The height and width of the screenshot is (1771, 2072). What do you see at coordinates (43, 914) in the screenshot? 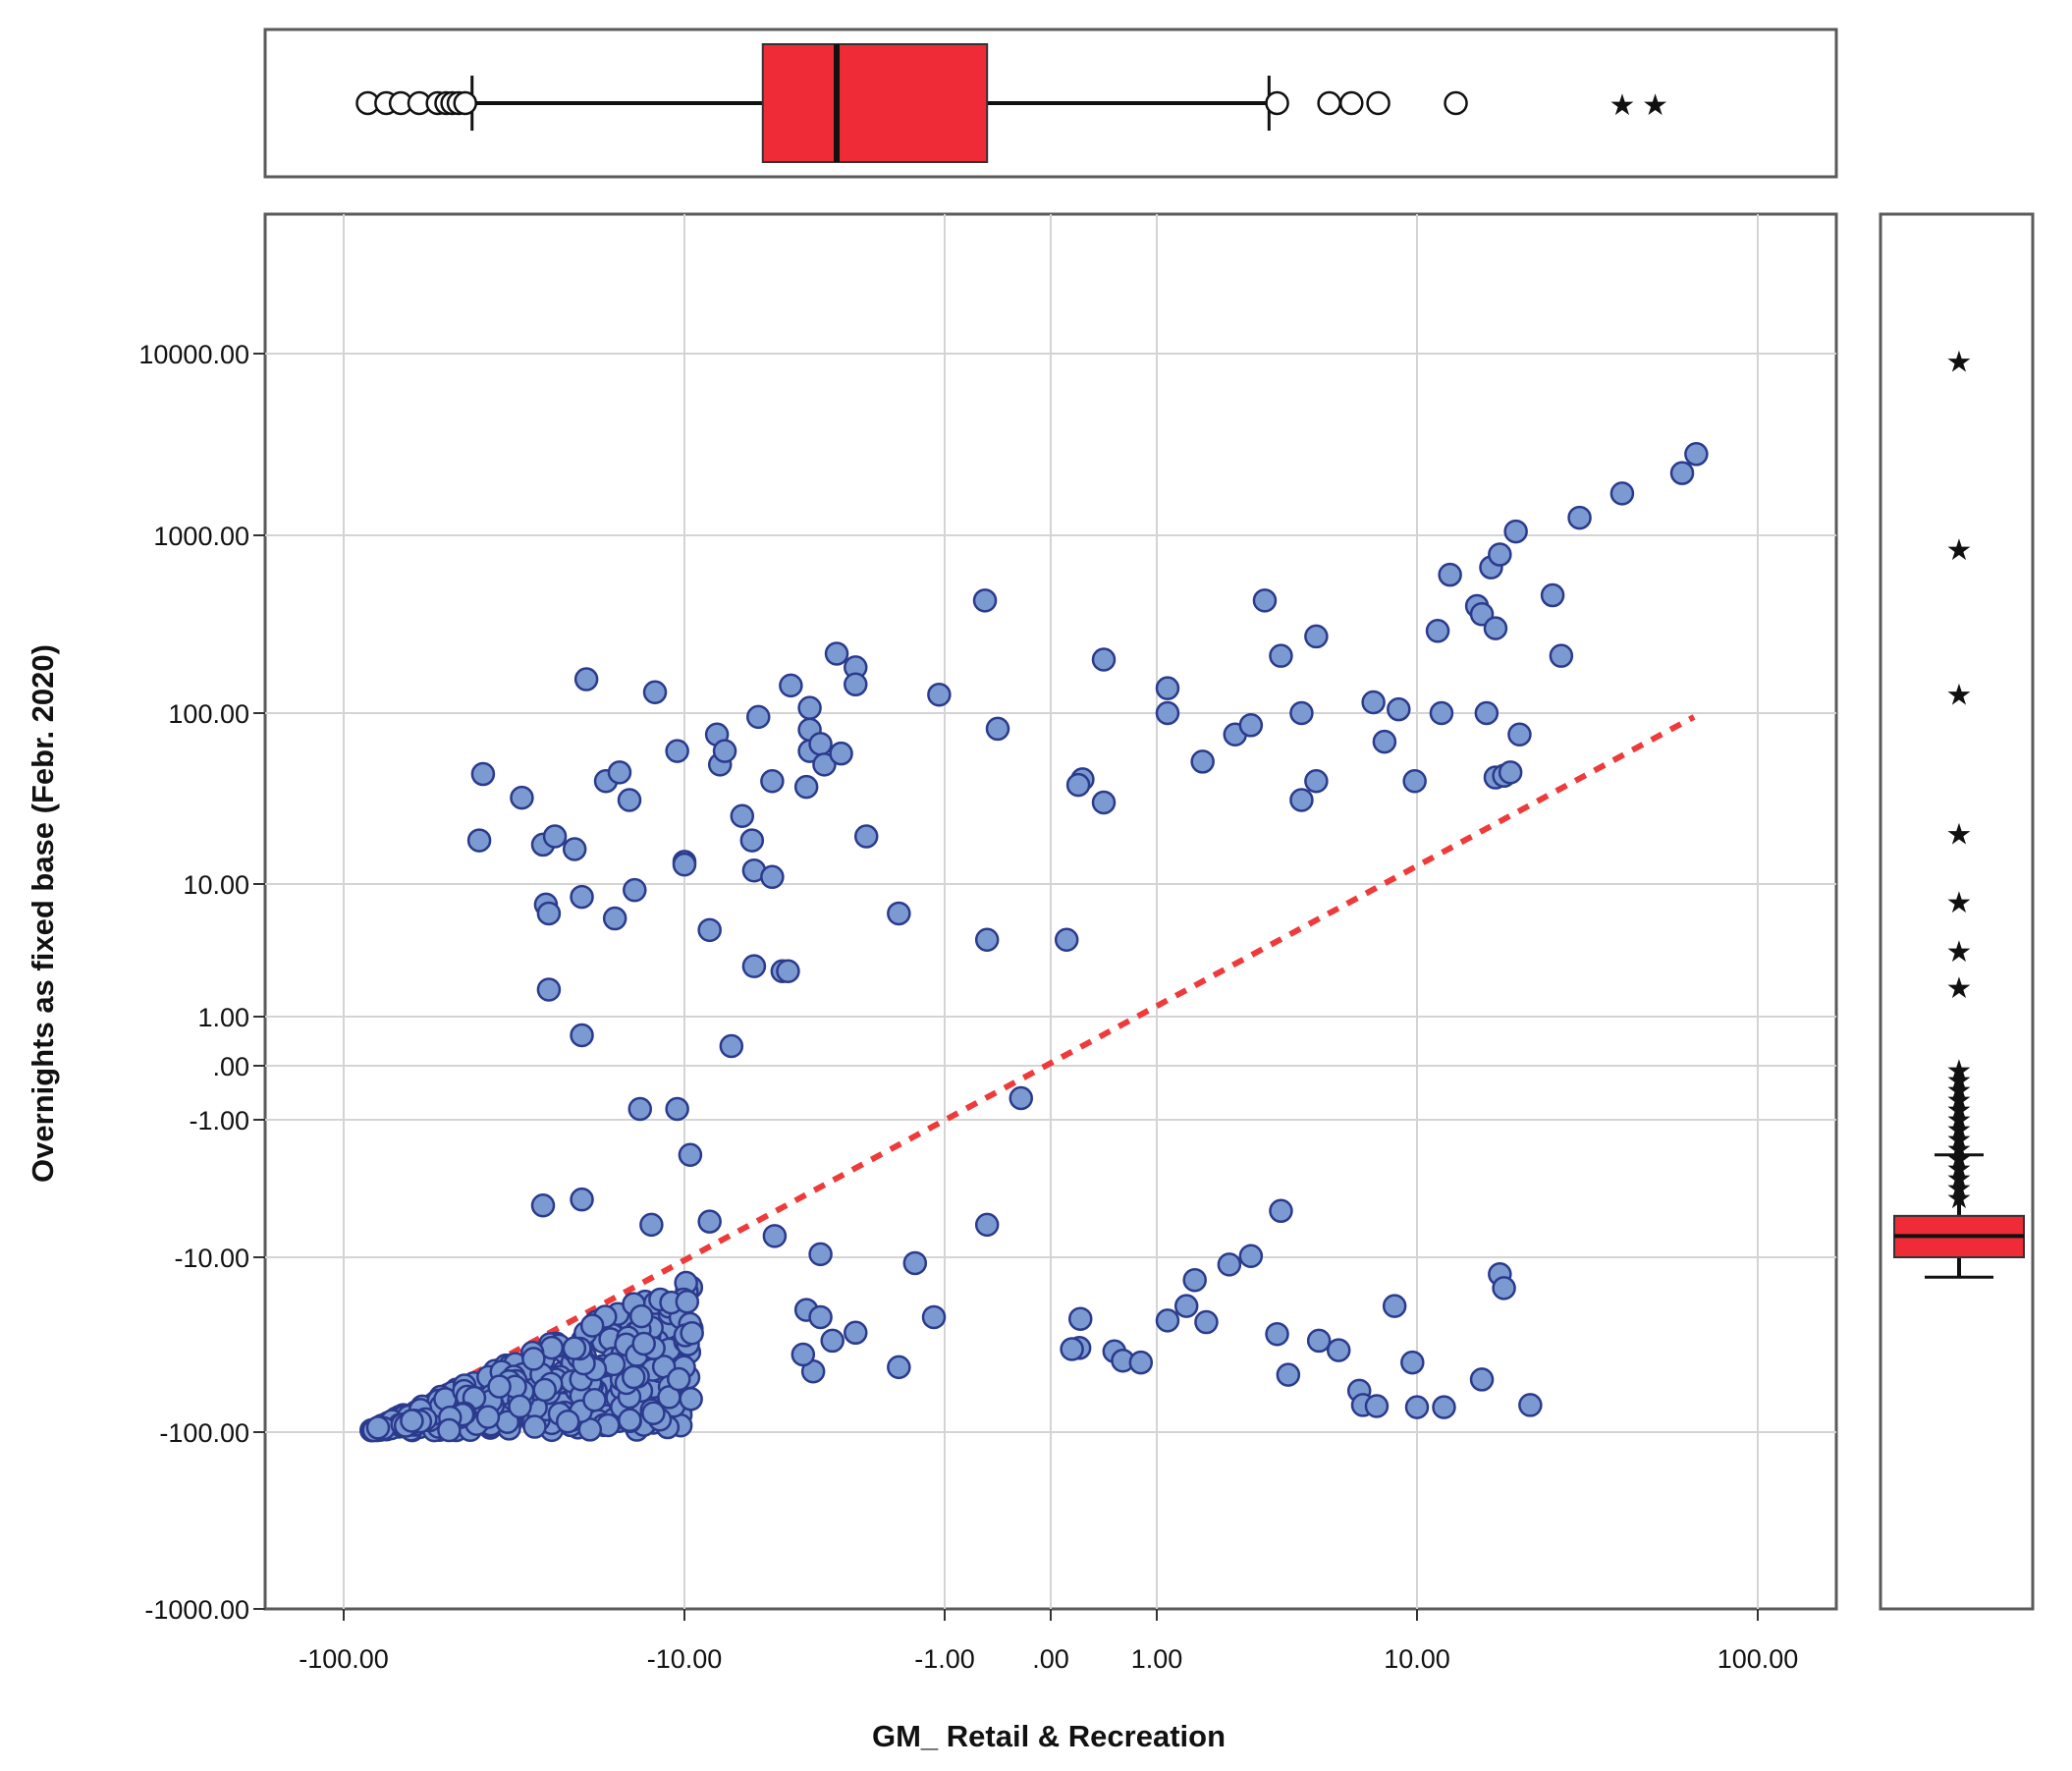
I see `y-axis-title: Overnights as fixed base (Febr. 2020)` at bounding box center [43, 914].